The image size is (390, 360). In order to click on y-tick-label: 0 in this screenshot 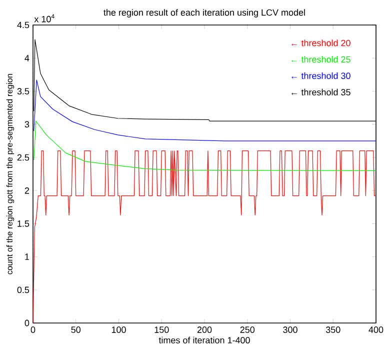, I will do `click(27, 323)`.